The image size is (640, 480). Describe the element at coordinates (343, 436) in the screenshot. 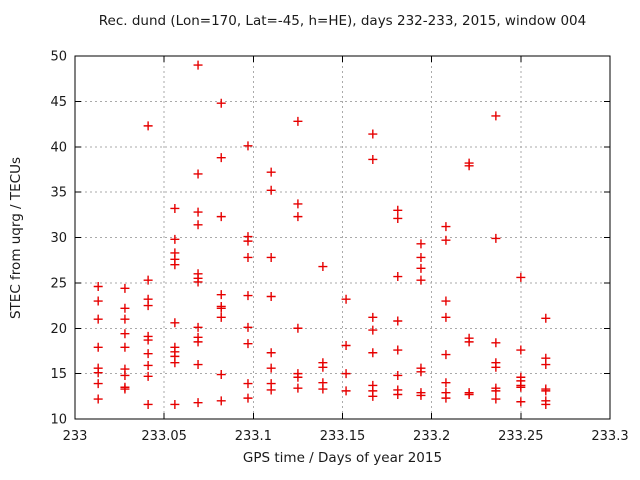

I see `x-tick-label: 233.15` at that location.